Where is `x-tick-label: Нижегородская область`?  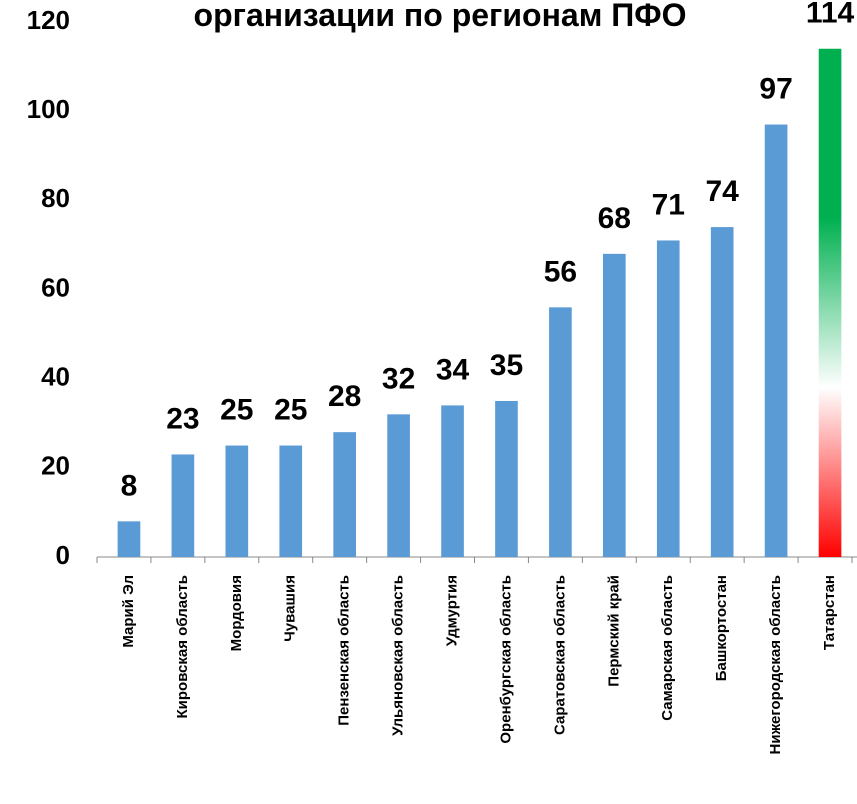
x-tick-label: Нижегородская область is located at coordinates (775, 664).